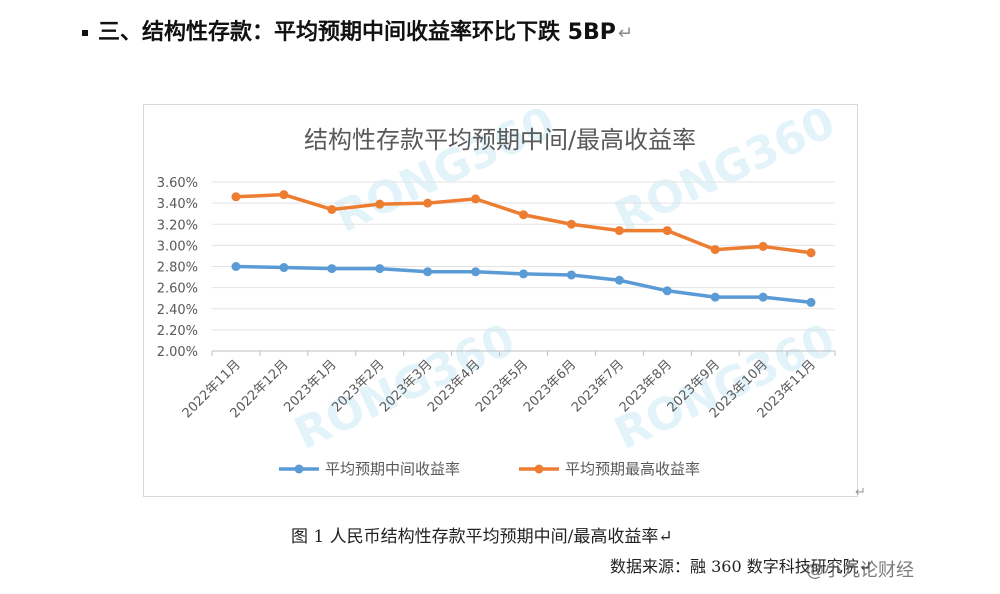  What do you see at coordinates (85, 33) in the screenshot?
I see `bullet-icon` at bounding box center [85, 33].